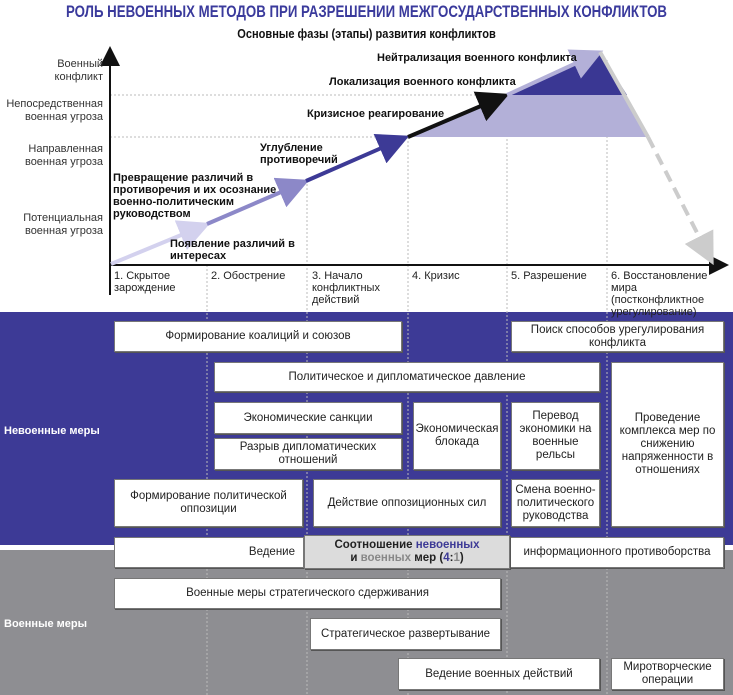  What do you see at coordinates (209, 552) in the screenshot?
I see `measure-information-warfare-left: Ведение` at bounding box center [209, 552].